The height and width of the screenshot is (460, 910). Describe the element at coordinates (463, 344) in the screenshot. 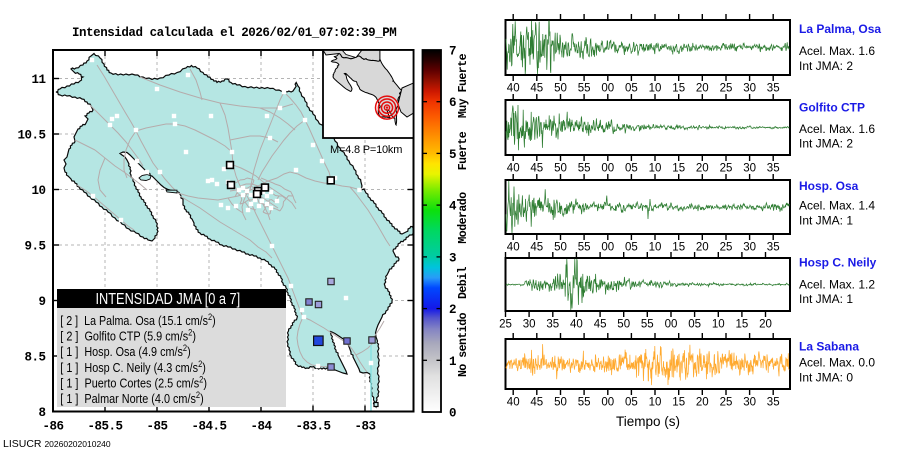

I see `svg-text: No sentido` at that location.